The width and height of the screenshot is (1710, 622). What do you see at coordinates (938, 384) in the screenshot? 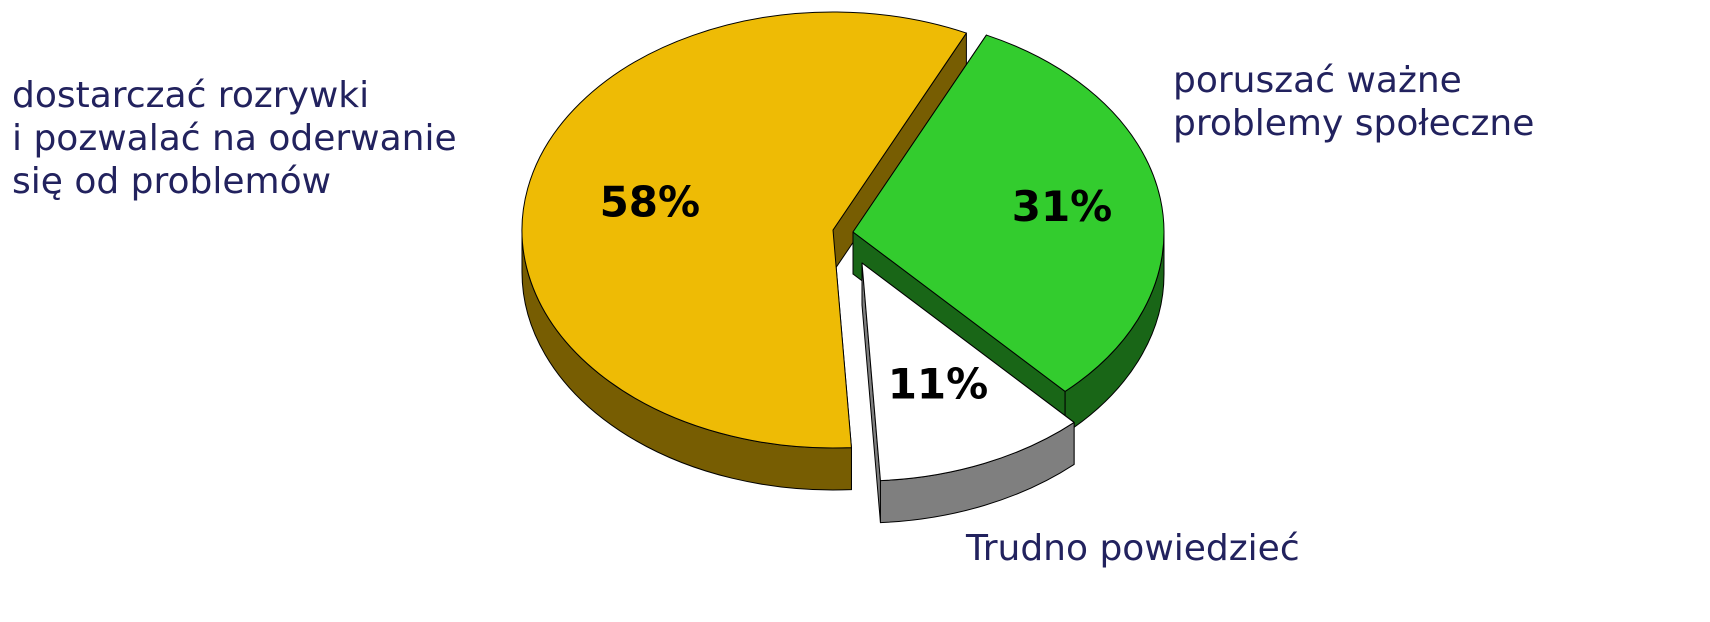
I see `value-label: 11%` at bounding box center [938, 384].